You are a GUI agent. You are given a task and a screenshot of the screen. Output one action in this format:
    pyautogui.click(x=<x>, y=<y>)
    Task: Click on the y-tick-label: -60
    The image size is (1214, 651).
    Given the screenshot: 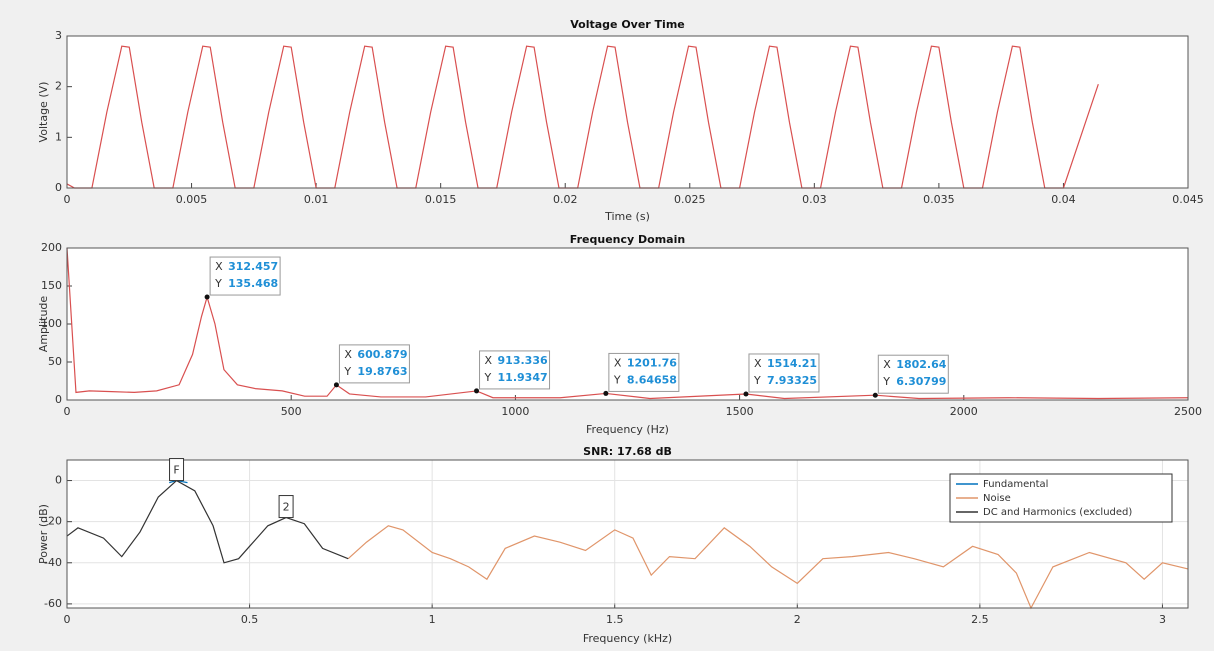 What is the action you would take?
    pyautogui.click(x=53, y=603)
    